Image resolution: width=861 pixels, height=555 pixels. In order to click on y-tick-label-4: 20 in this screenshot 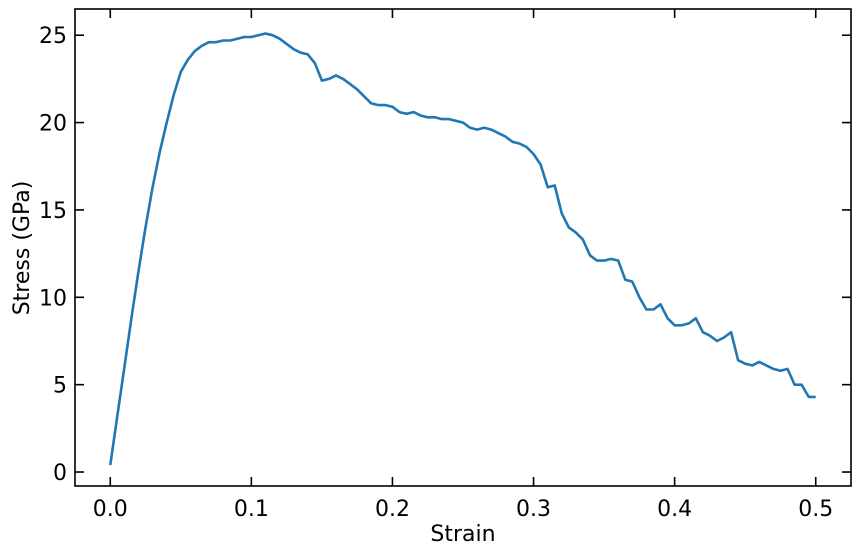, I will do `click(53, 124)`.